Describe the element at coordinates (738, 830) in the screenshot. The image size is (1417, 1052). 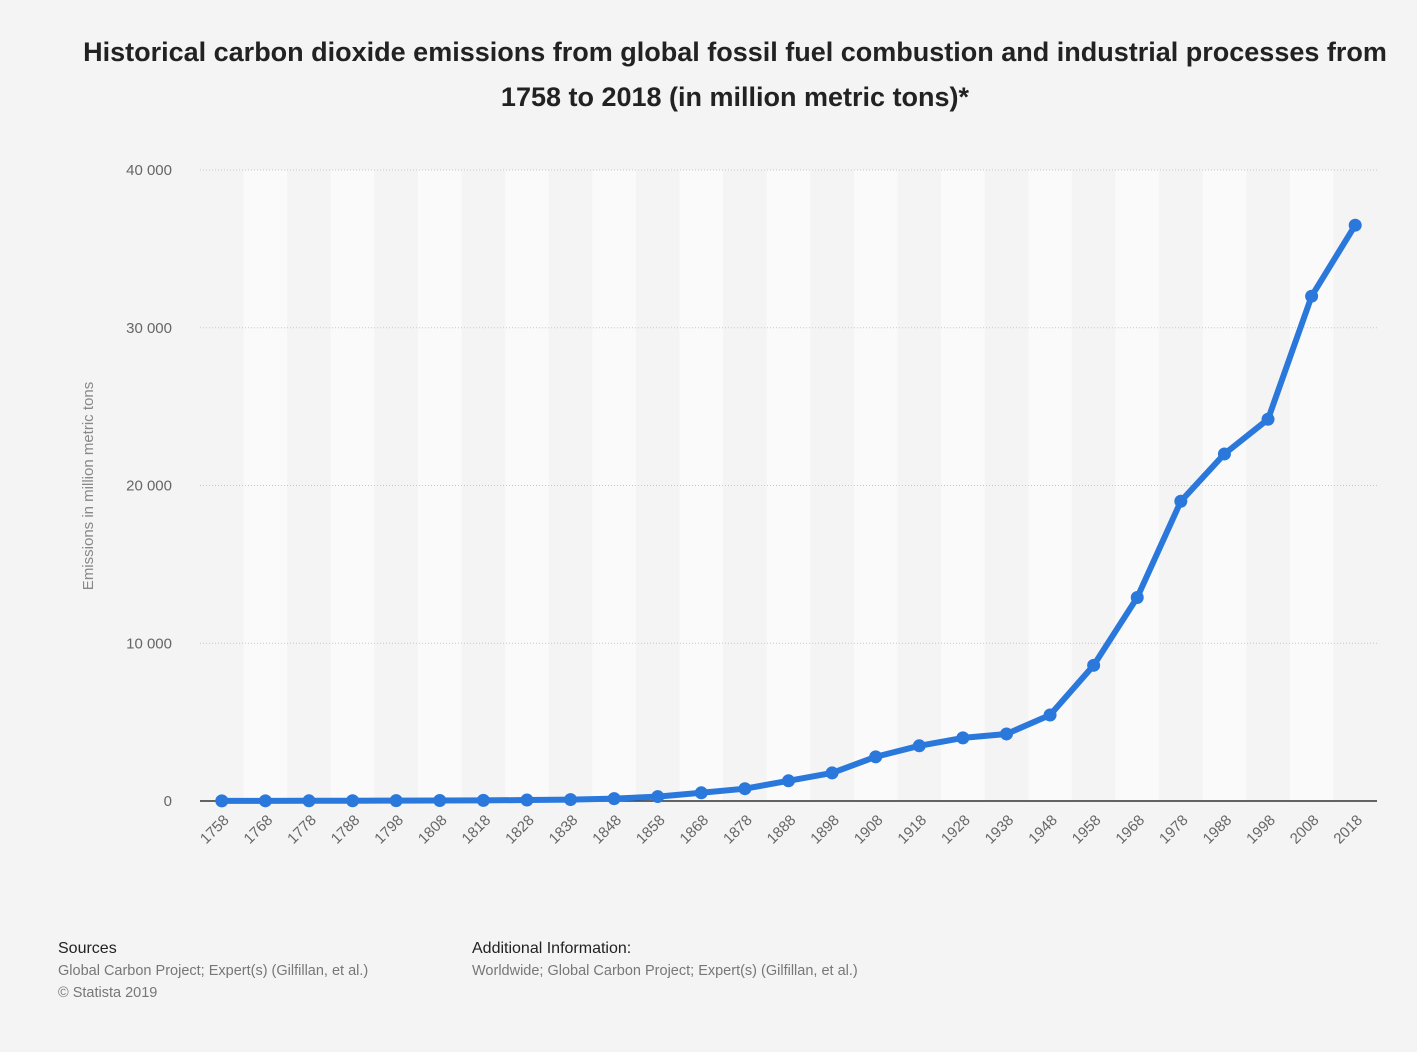
I see `x-tick-label: 1878` at that location.